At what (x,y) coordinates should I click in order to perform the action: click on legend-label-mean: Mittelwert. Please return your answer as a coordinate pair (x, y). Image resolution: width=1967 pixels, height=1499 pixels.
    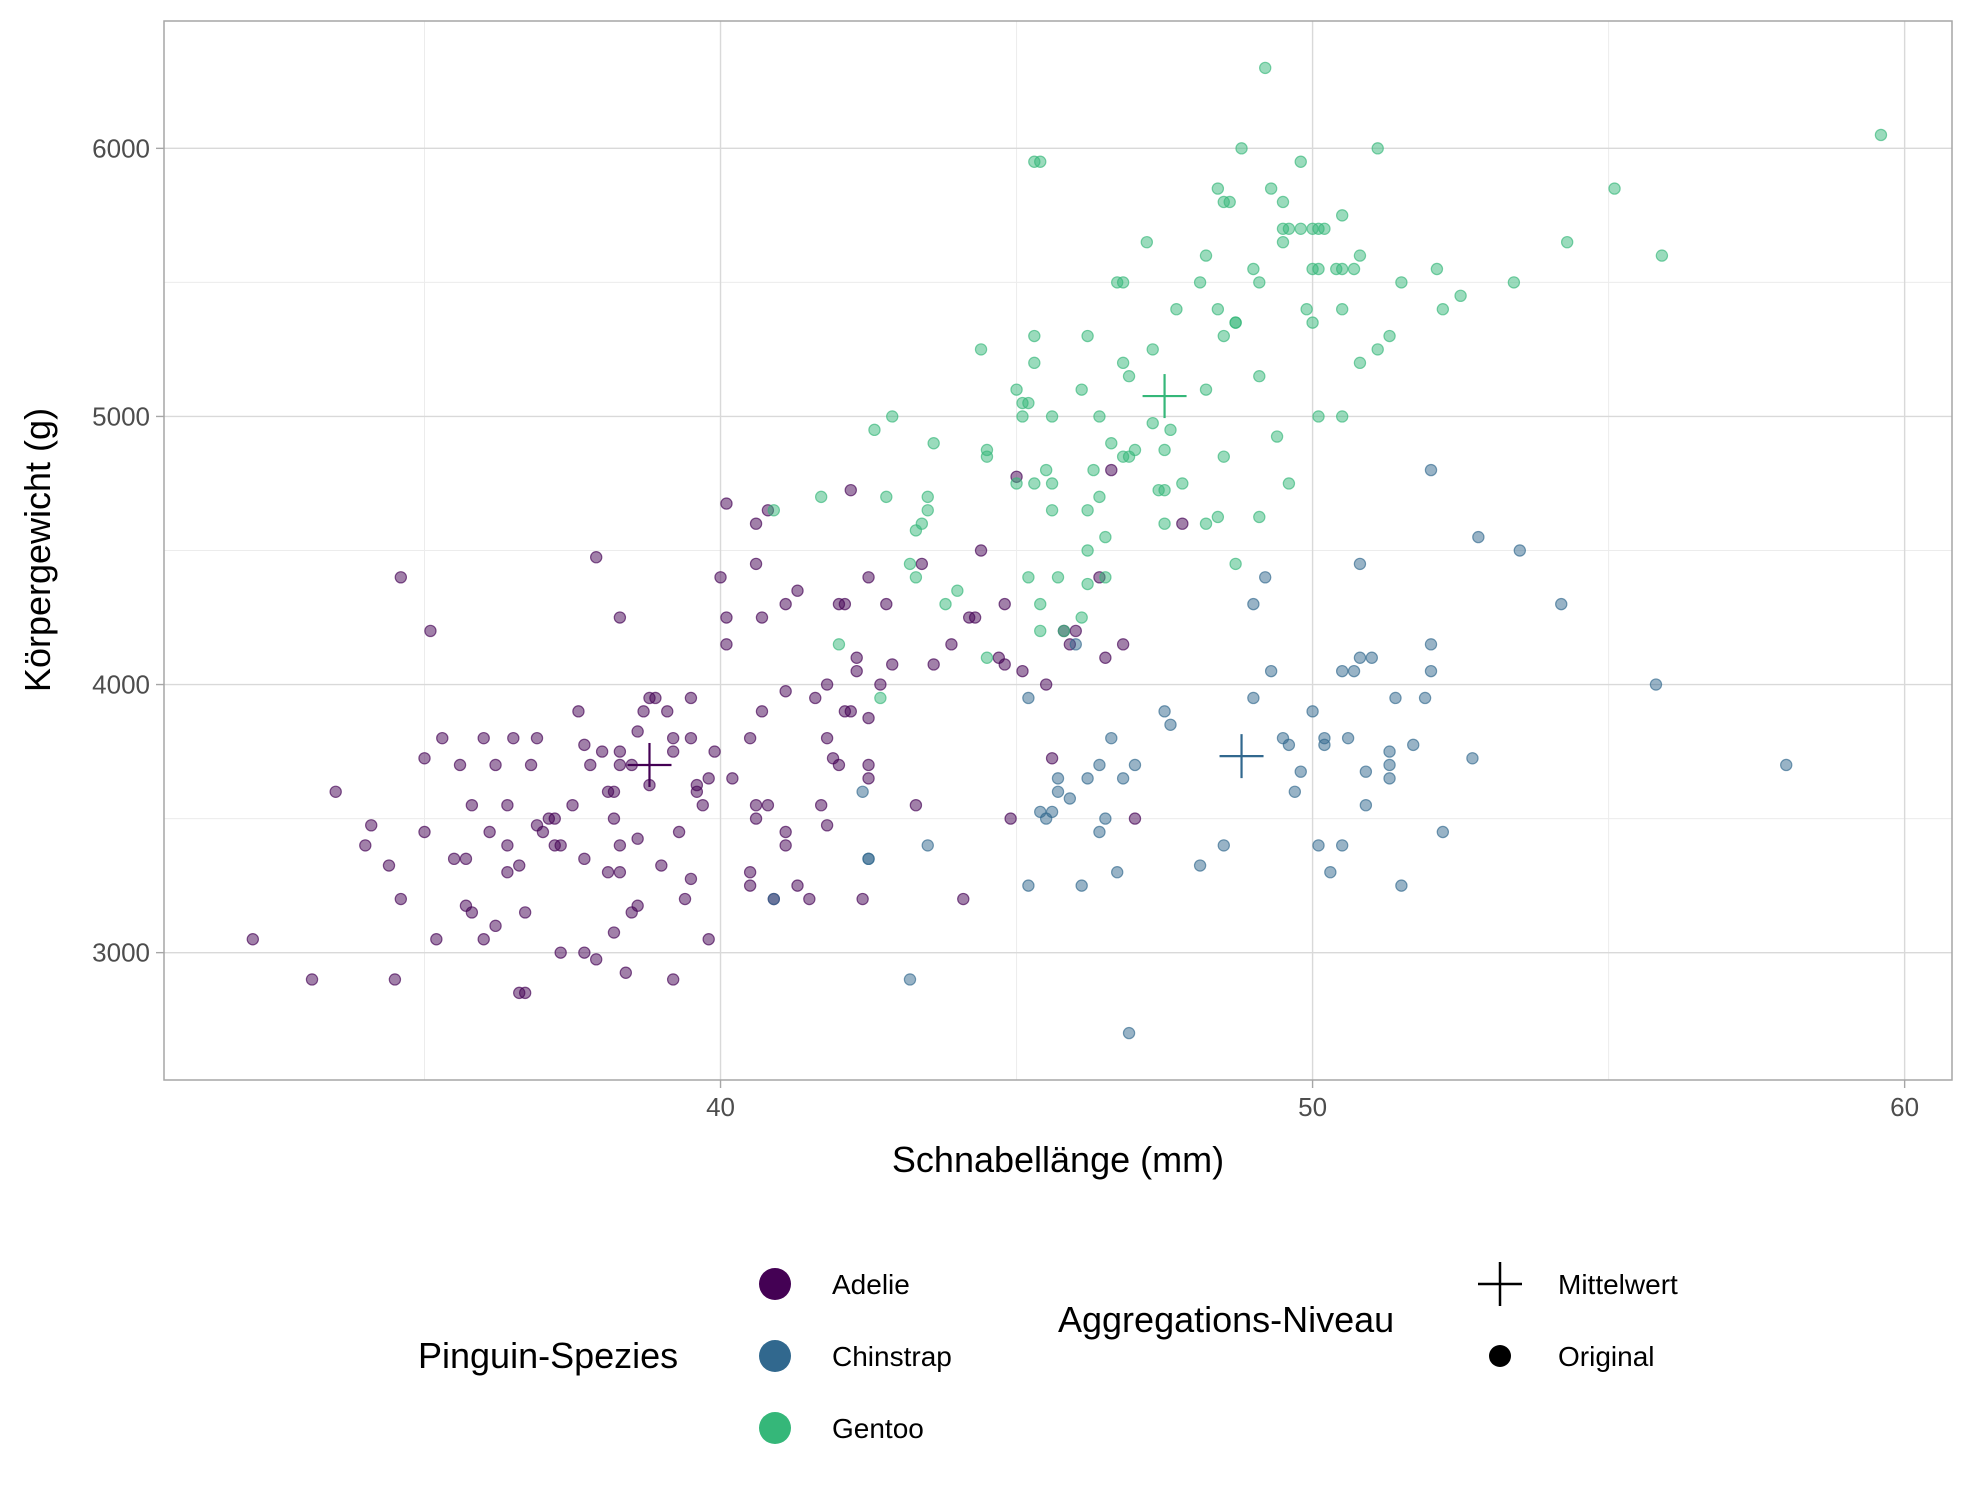
    Looking at the image, I should click on (1618, 1284).